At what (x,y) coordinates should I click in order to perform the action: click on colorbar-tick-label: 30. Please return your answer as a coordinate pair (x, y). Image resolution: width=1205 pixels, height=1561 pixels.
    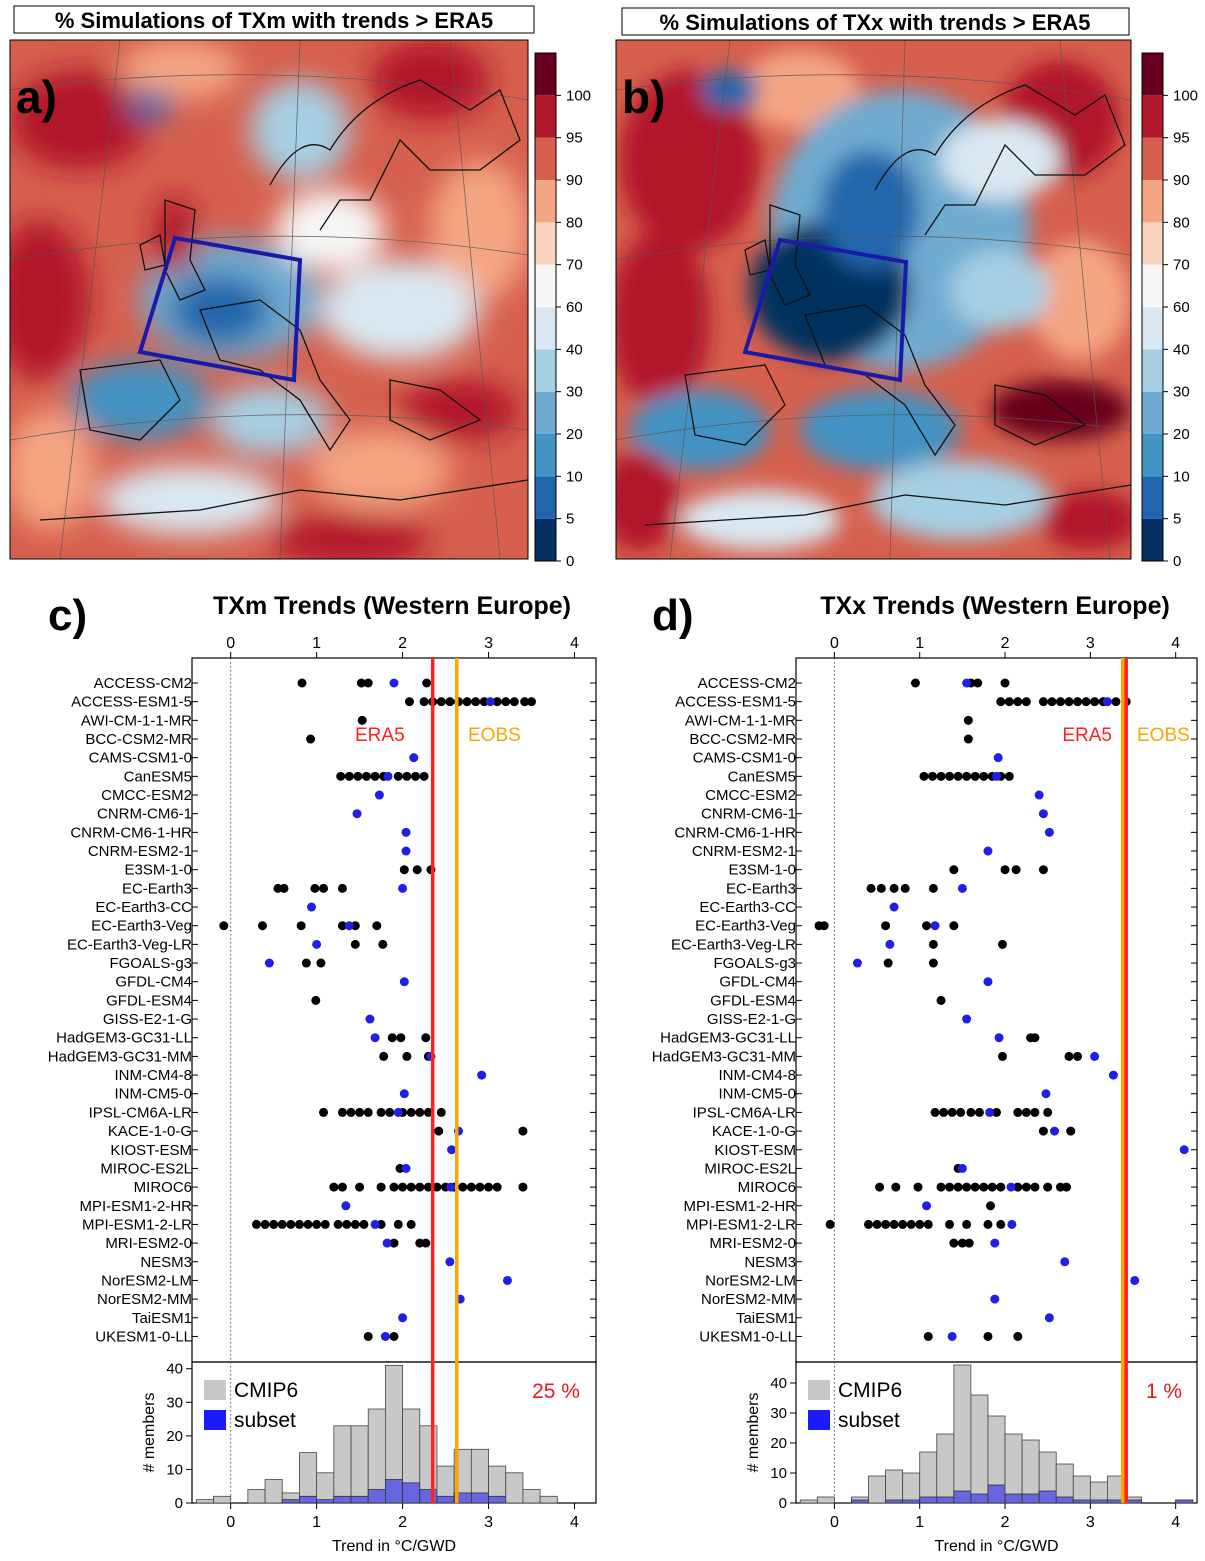
    Looking at the image, I should click on (574, 392).